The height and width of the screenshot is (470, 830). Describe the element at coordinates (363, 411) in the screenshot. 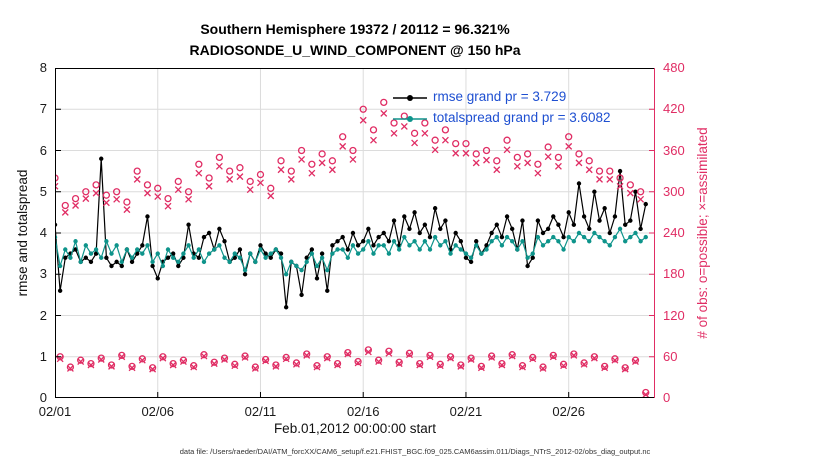

I see `x-axis-tick-label: 02/16` at that location.